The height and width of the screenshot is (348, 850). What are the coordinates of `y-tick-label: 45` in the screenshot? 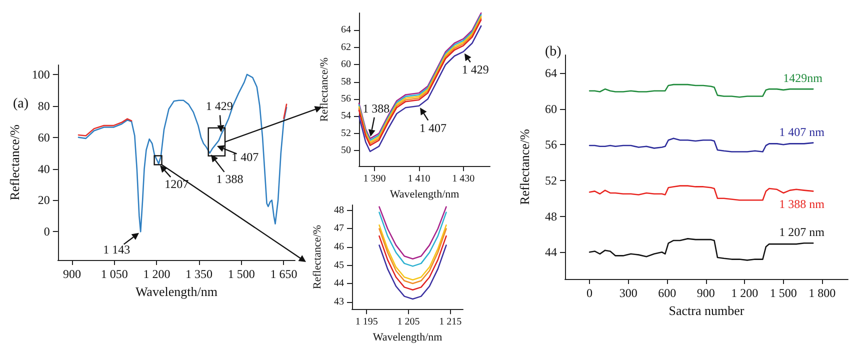 It's located at (339, 265).